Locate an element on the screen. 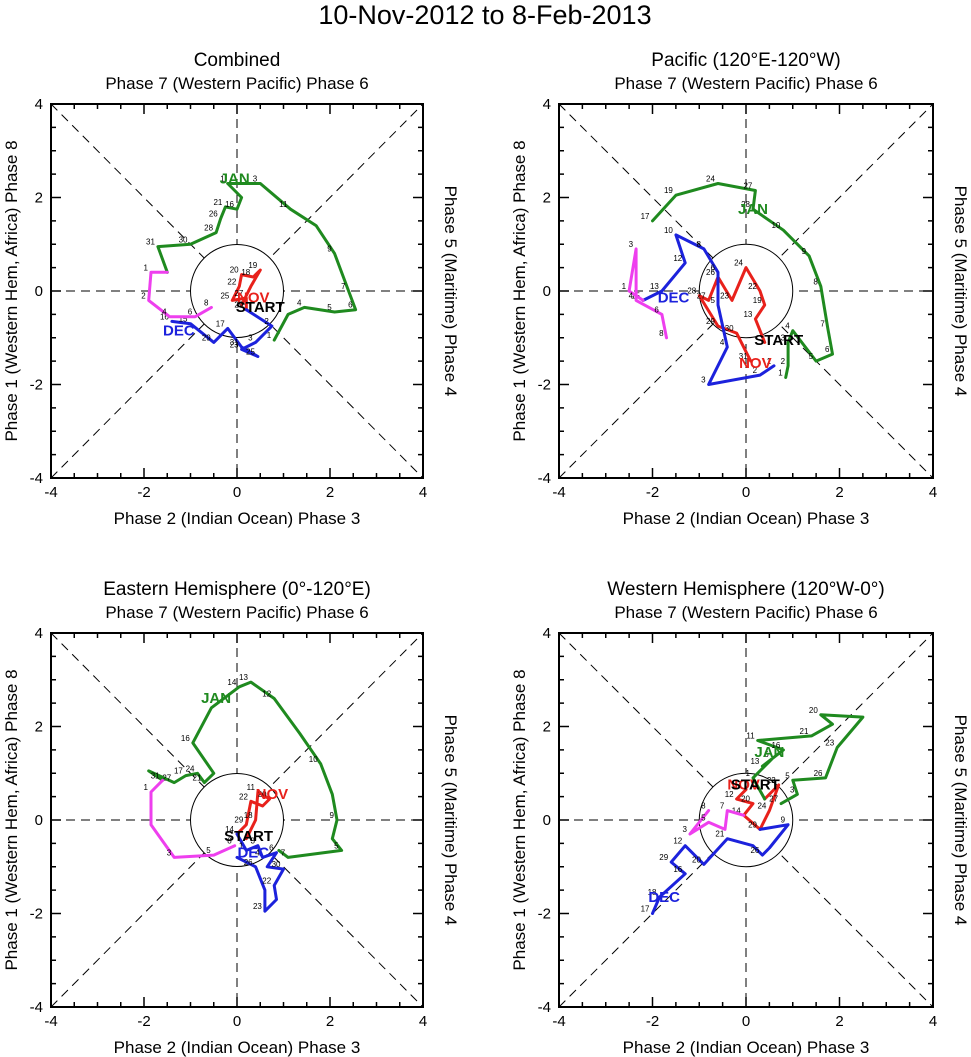 The height and width of the screenshot is (1057, 971). start-label: START is located at coordinates (778, 340).